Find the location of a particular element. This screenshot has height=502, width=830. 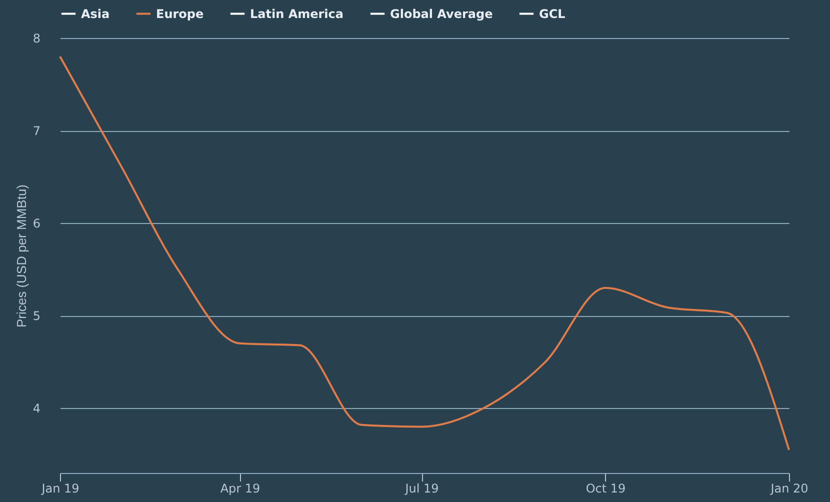

y-axis-title: Prices (USD per MMBtu) is located at coordinates (21, 256).